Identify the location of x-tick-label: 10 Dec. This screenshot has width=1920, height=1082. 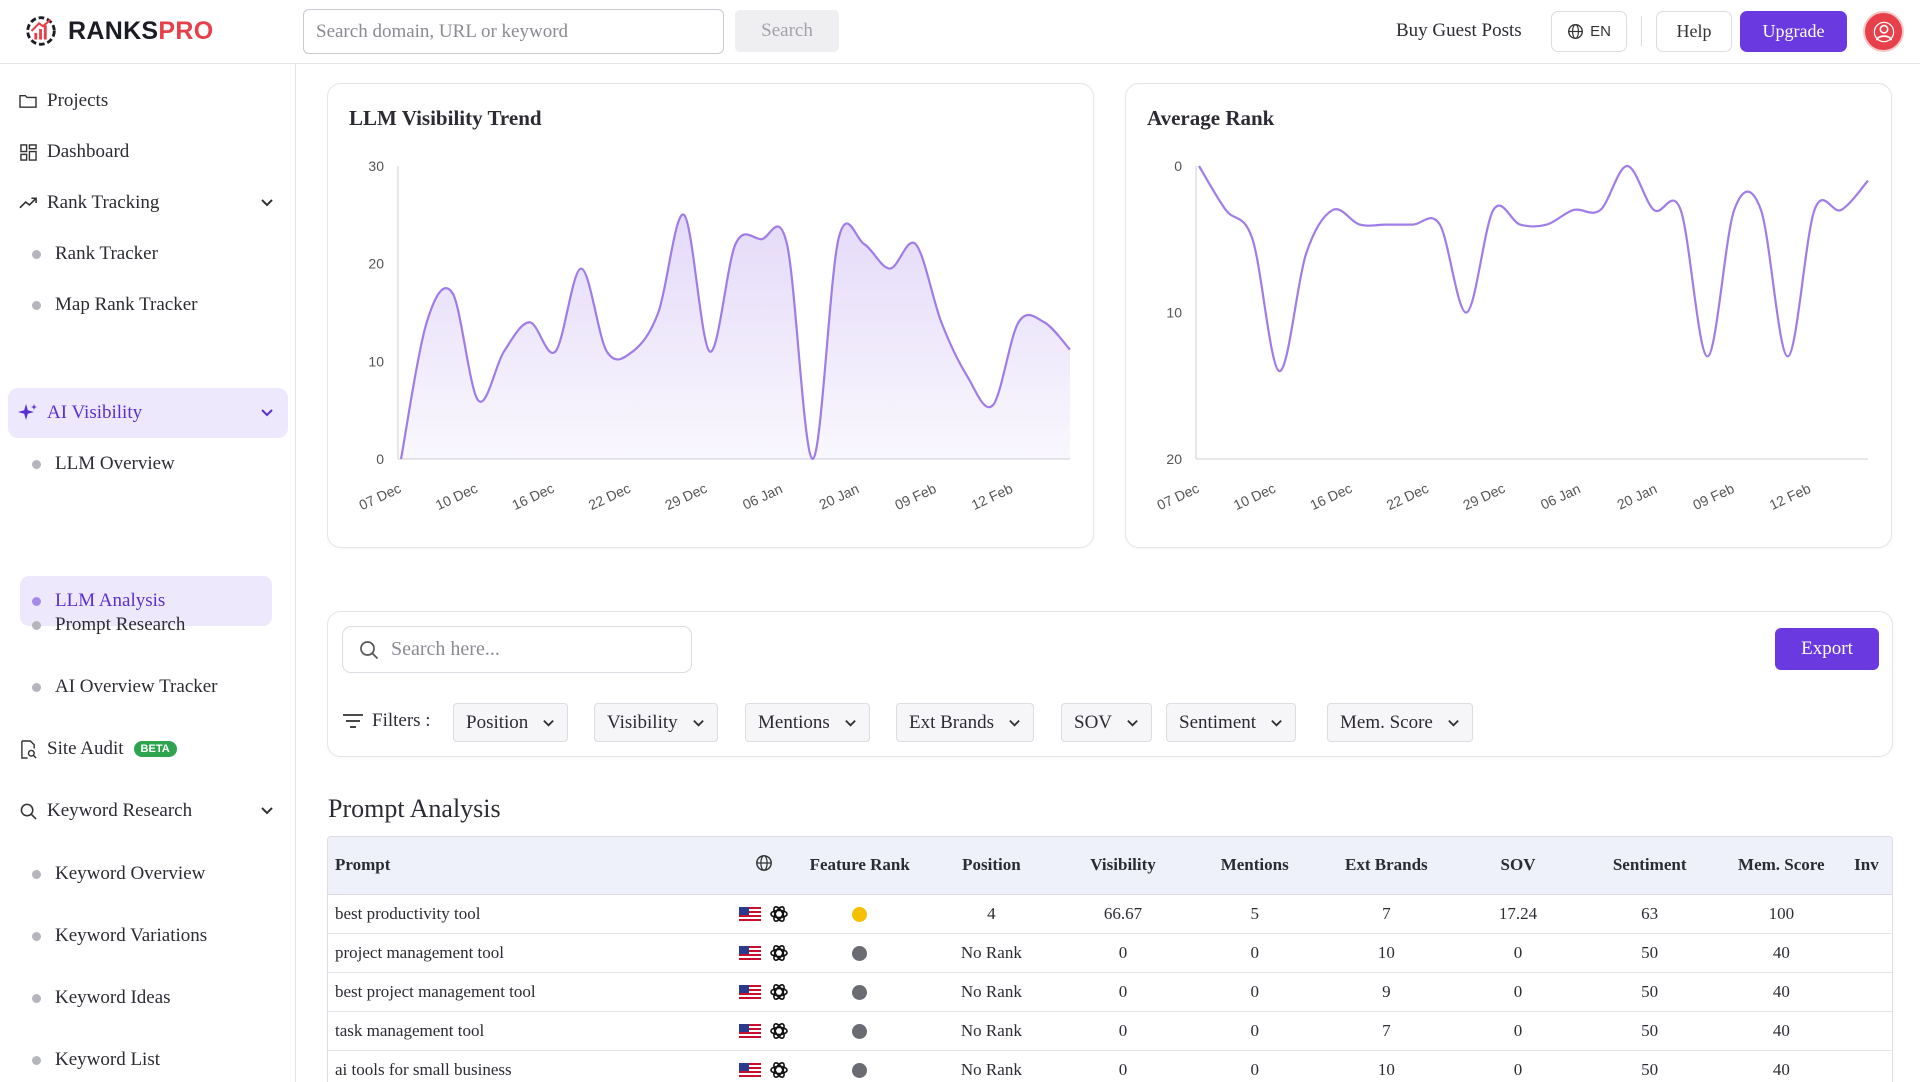
(1254, 496).